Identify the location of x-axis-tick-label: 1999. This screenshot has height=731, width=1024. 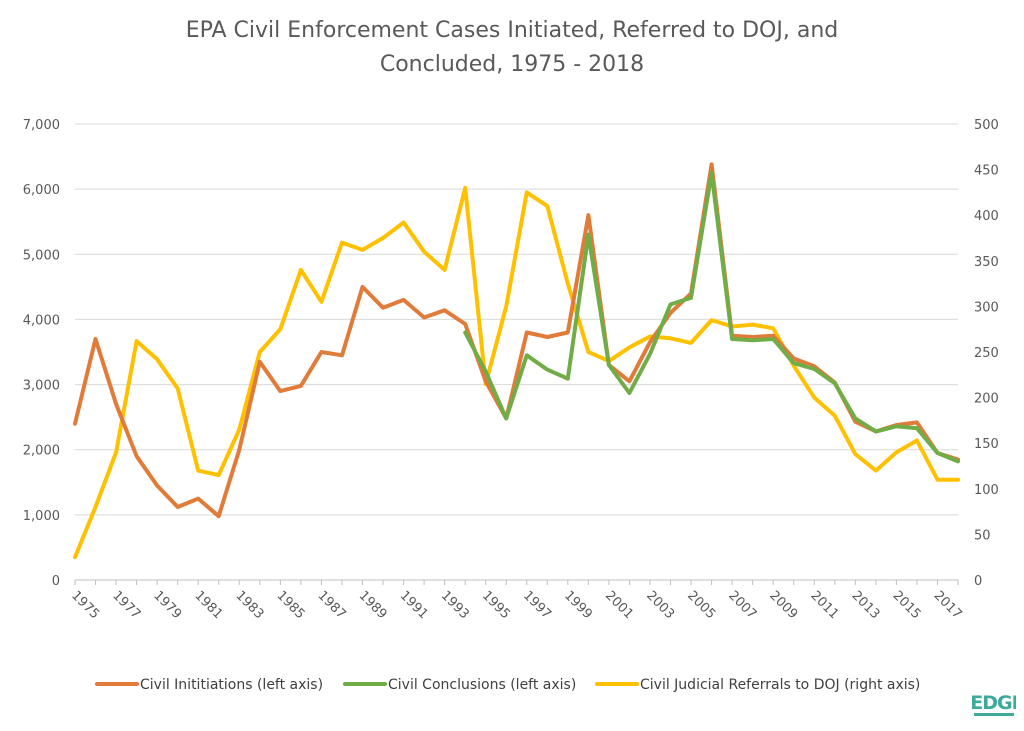
(578, 605).